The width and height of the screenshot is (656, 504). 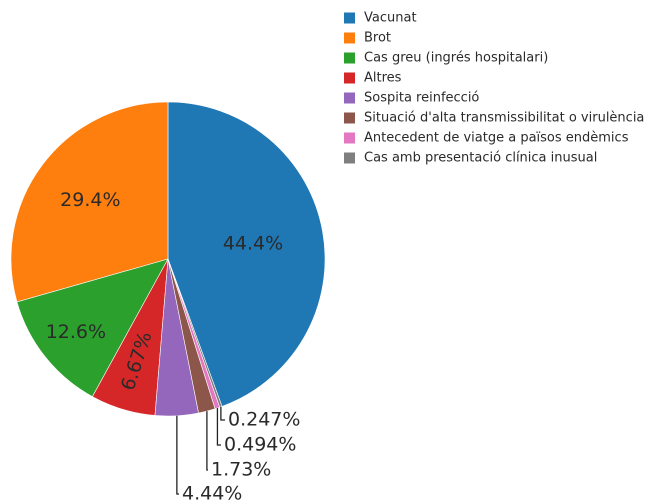 What do you see at coordinates (253, 243) in the screenshot?
I see `slice-label: 44.4%` at bounding box center [253, 243].